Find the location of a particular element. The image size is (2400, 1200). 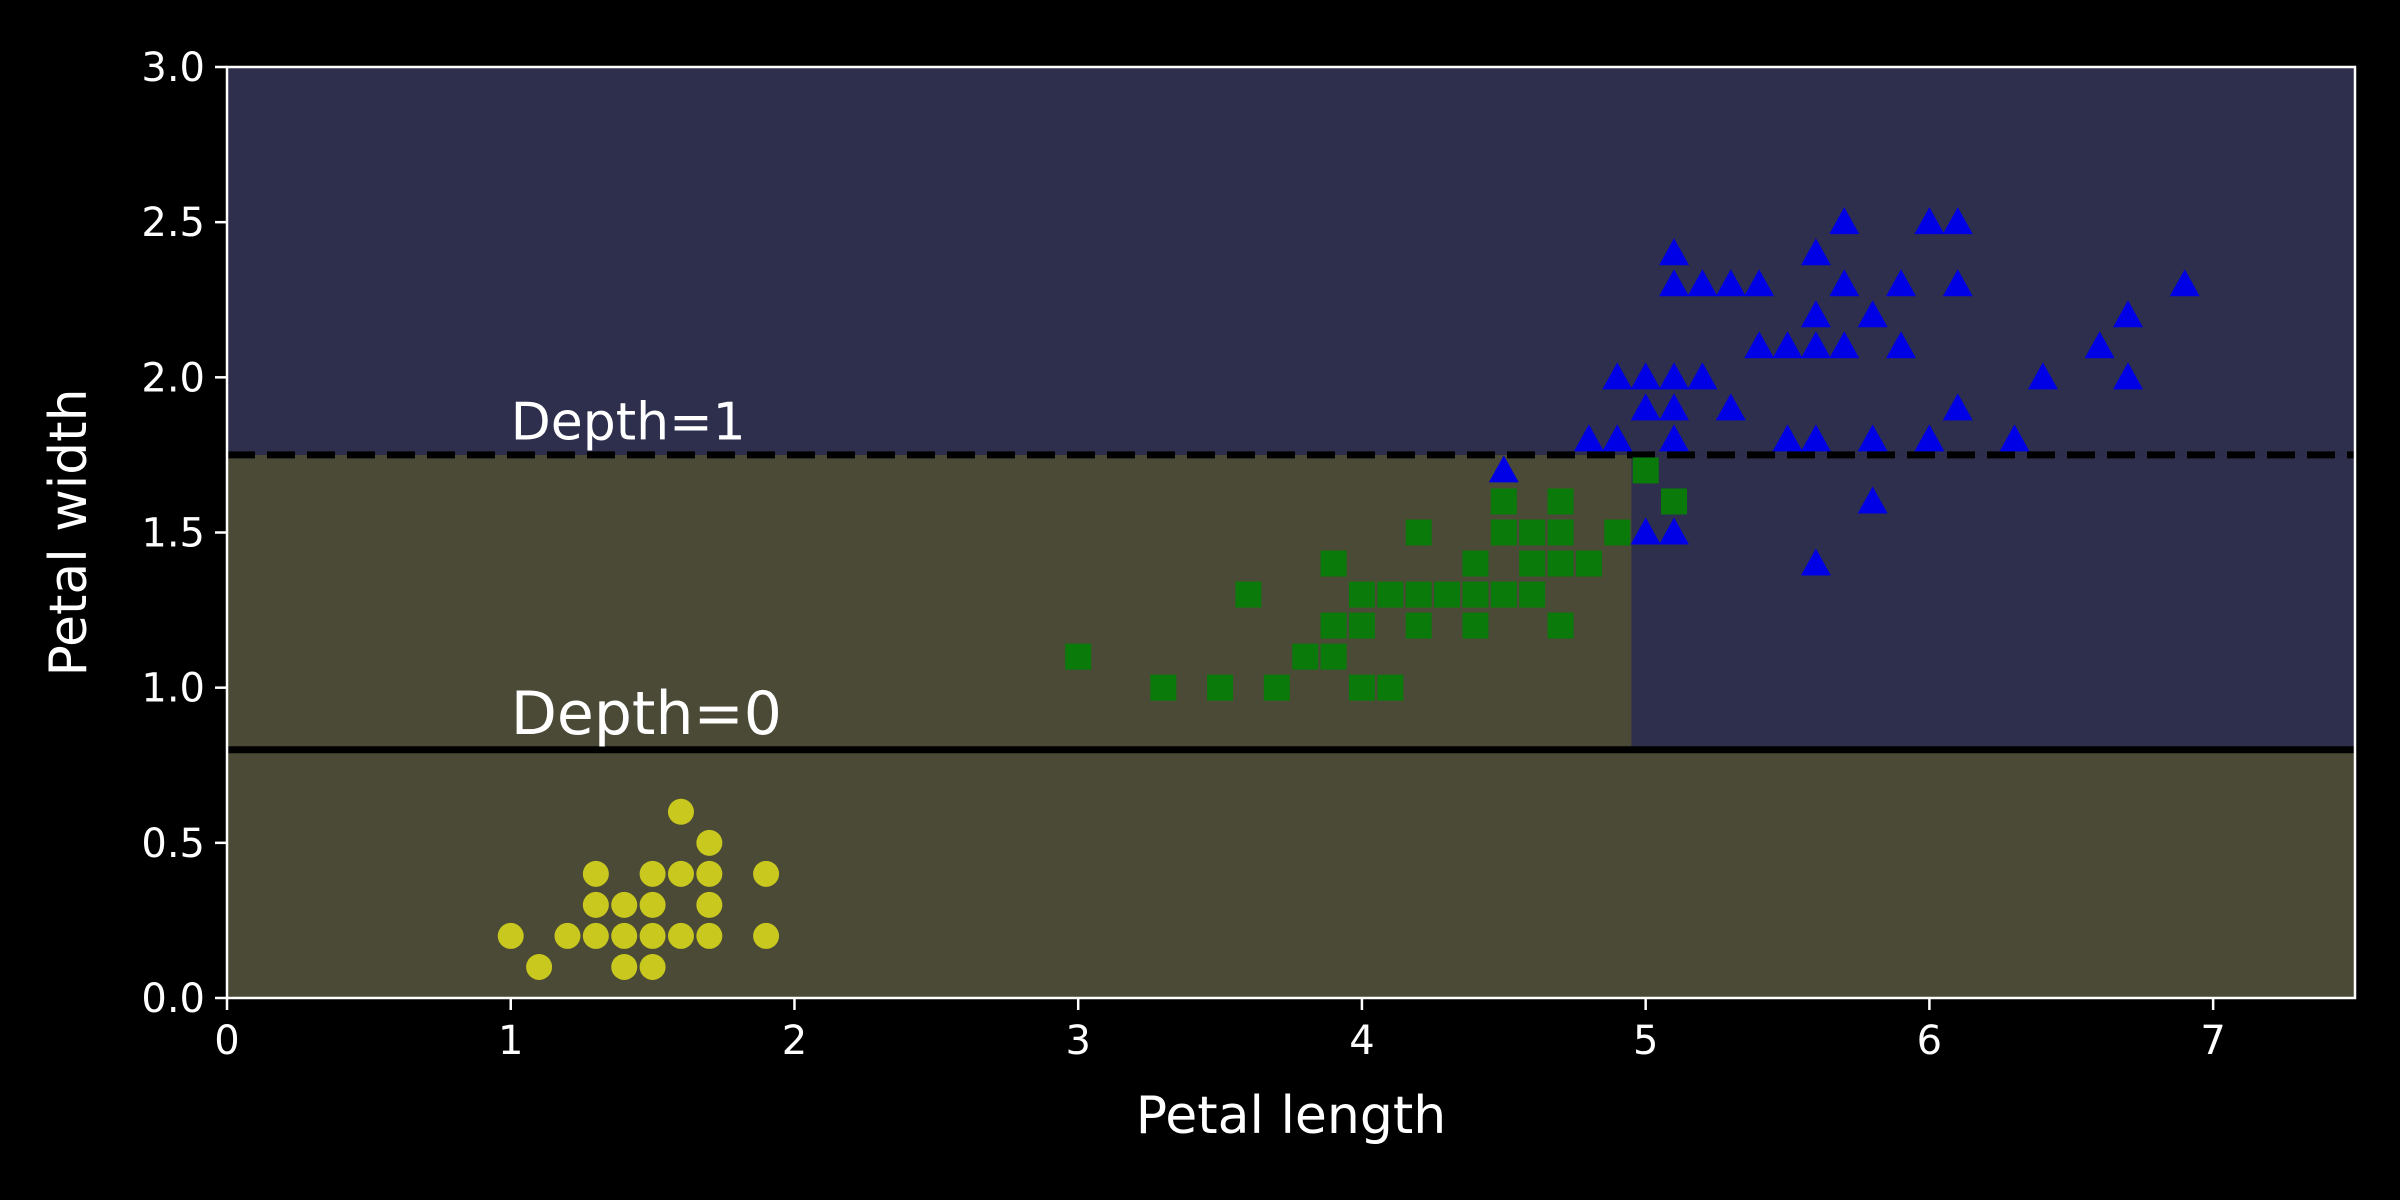

x-axis-label: Petal length is located at coordinates (1291, 1116).